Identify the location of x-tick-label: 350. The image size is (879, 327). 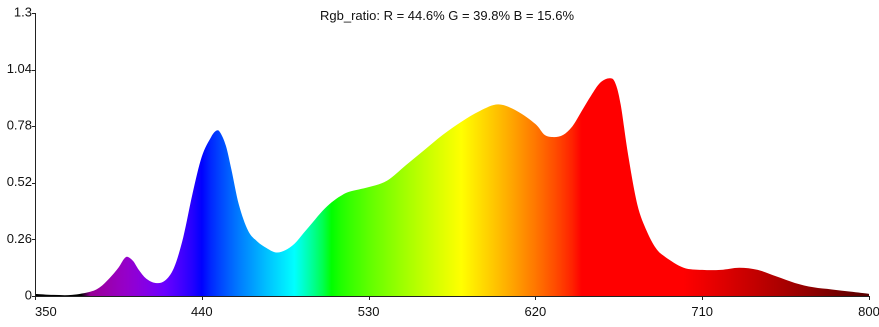
(46, 311).